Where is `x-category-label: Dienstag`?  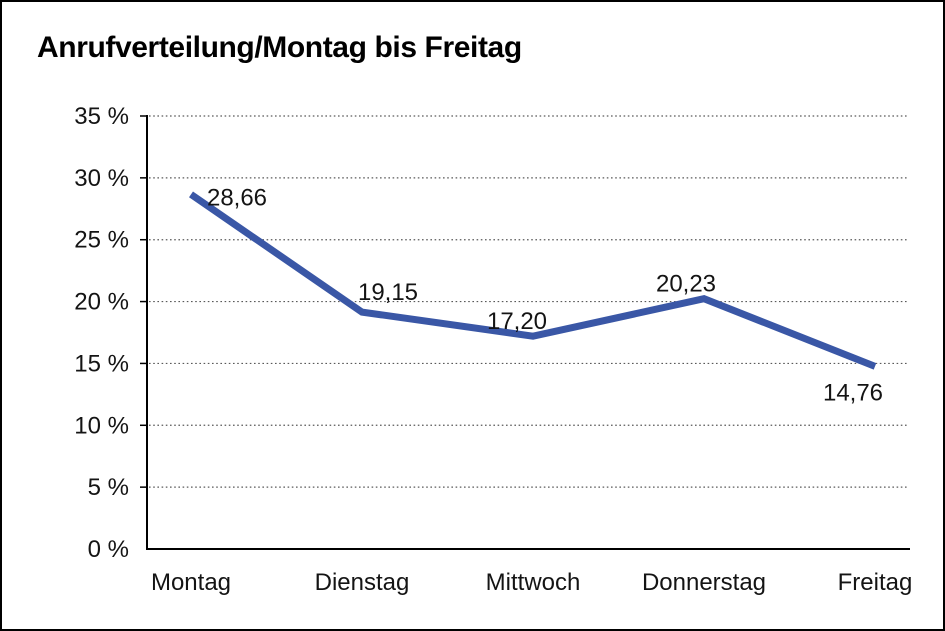 x-category-label: Dienstag is located at coordinates (362, 582).